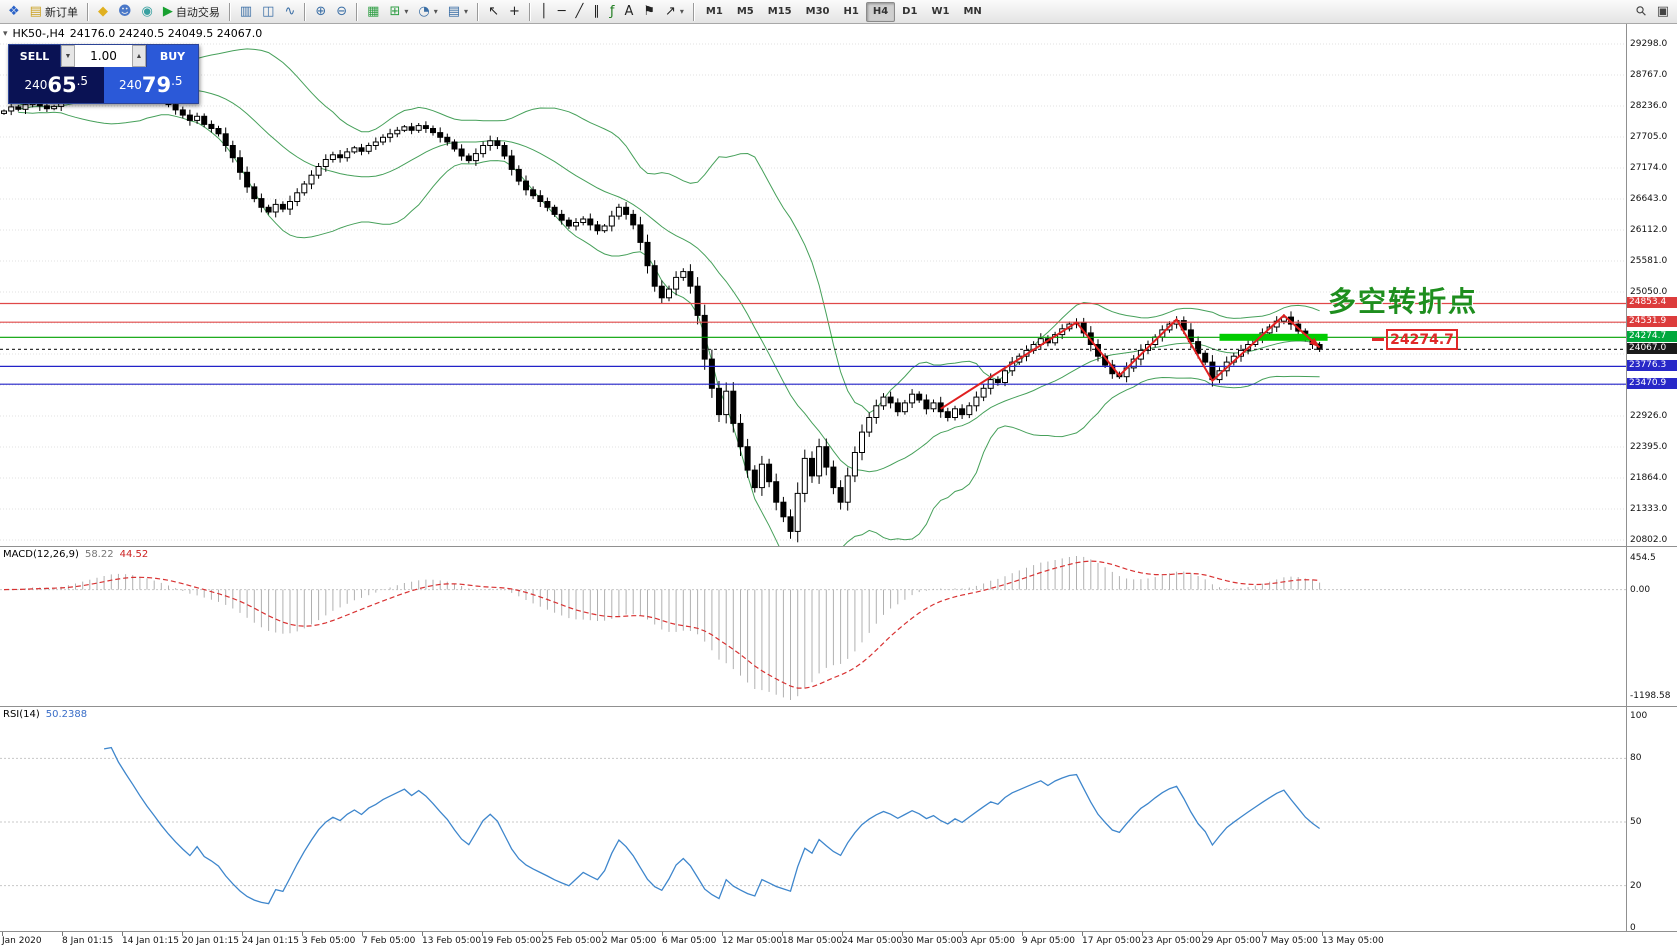 The image size is (1677, 948). Describe the element at coordinates (745, 12) in the screenshot. I see `tf-m5-button: M5` at that location.